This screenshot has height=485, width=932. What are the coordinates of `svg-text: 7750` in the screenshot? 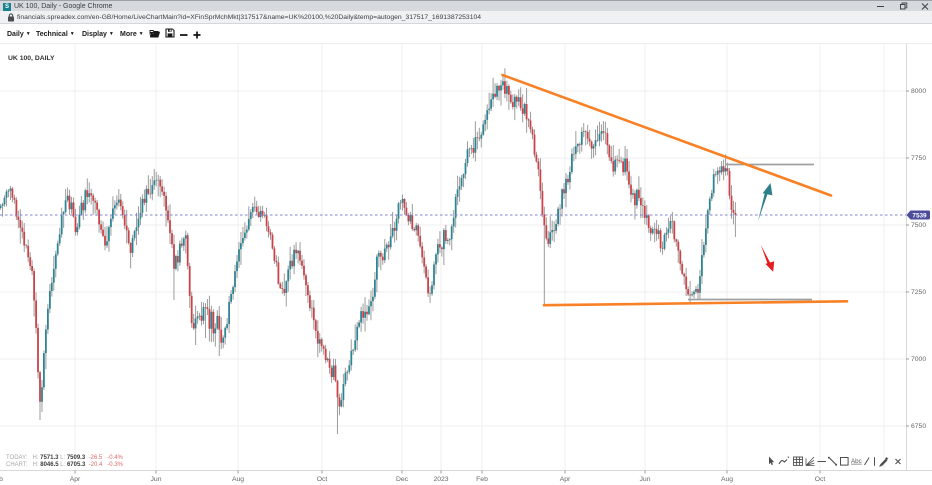 It's located at (918, 158).